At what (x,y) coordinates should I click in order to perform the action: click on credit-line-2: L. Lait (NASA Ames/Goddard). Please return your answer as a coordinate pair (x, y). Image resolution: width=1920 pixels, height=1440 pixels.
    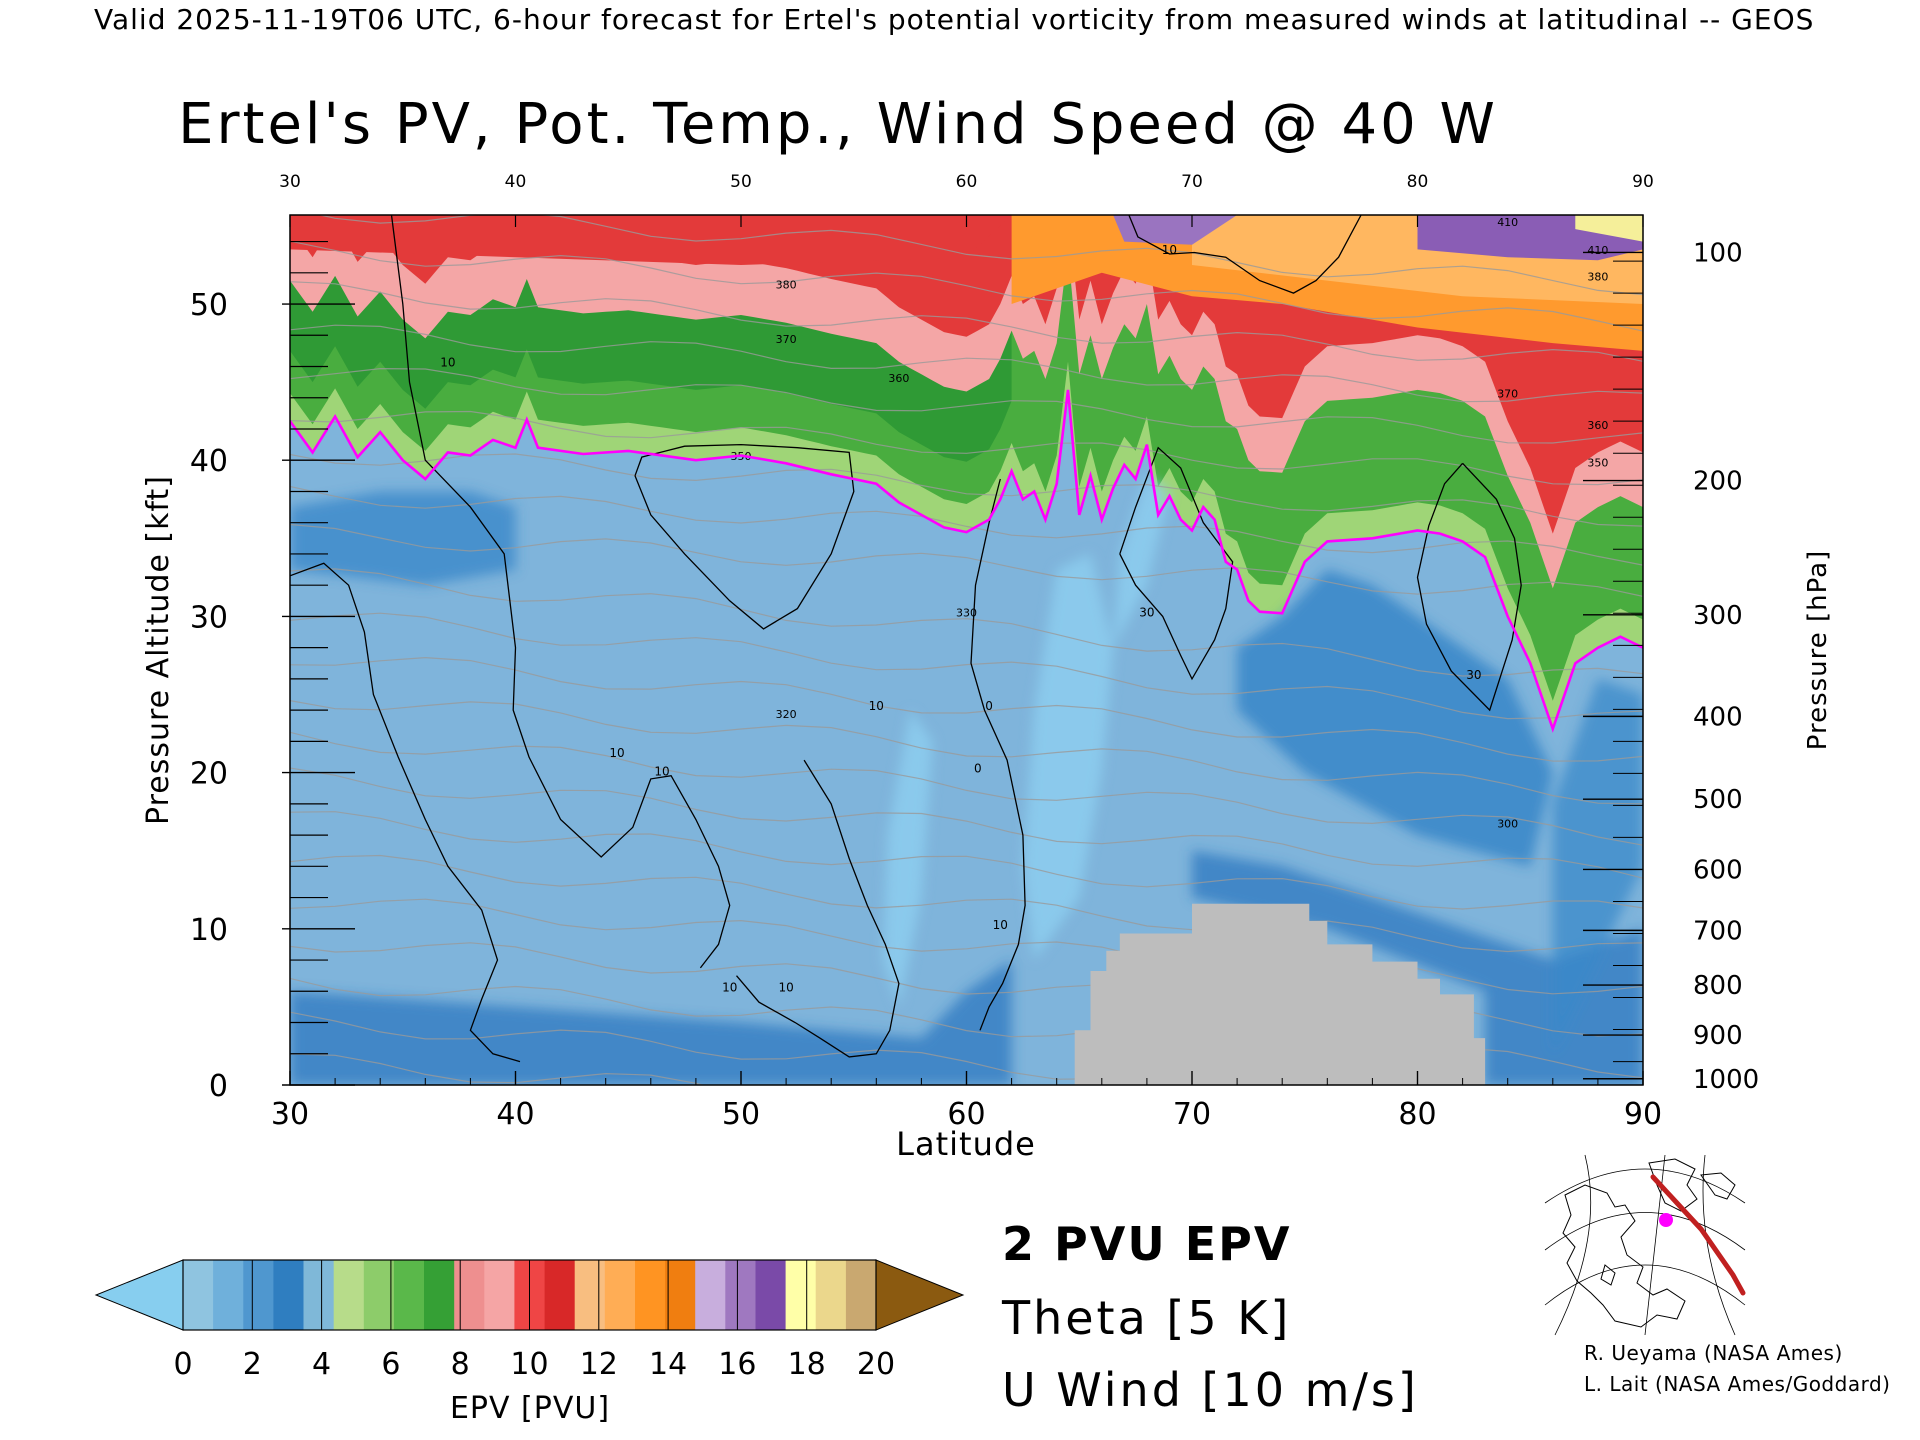
    Looking at the image, I should click on (1737, 1384).